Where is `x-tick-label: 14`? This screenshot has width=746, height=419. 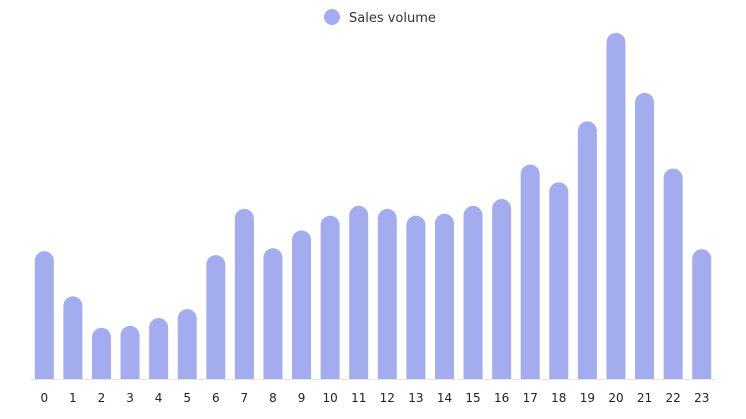 x-tick-label: 14 is located at coordinates (444, 398).